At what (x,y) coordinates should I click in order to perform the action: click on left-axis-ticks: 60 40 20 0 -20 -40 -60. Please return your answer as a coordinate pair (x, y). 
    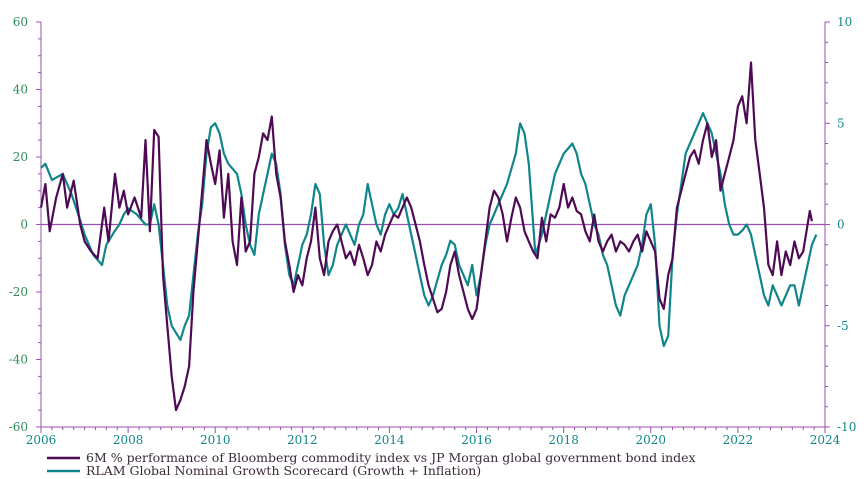
    Looking at the image, I should click on (25, 224).